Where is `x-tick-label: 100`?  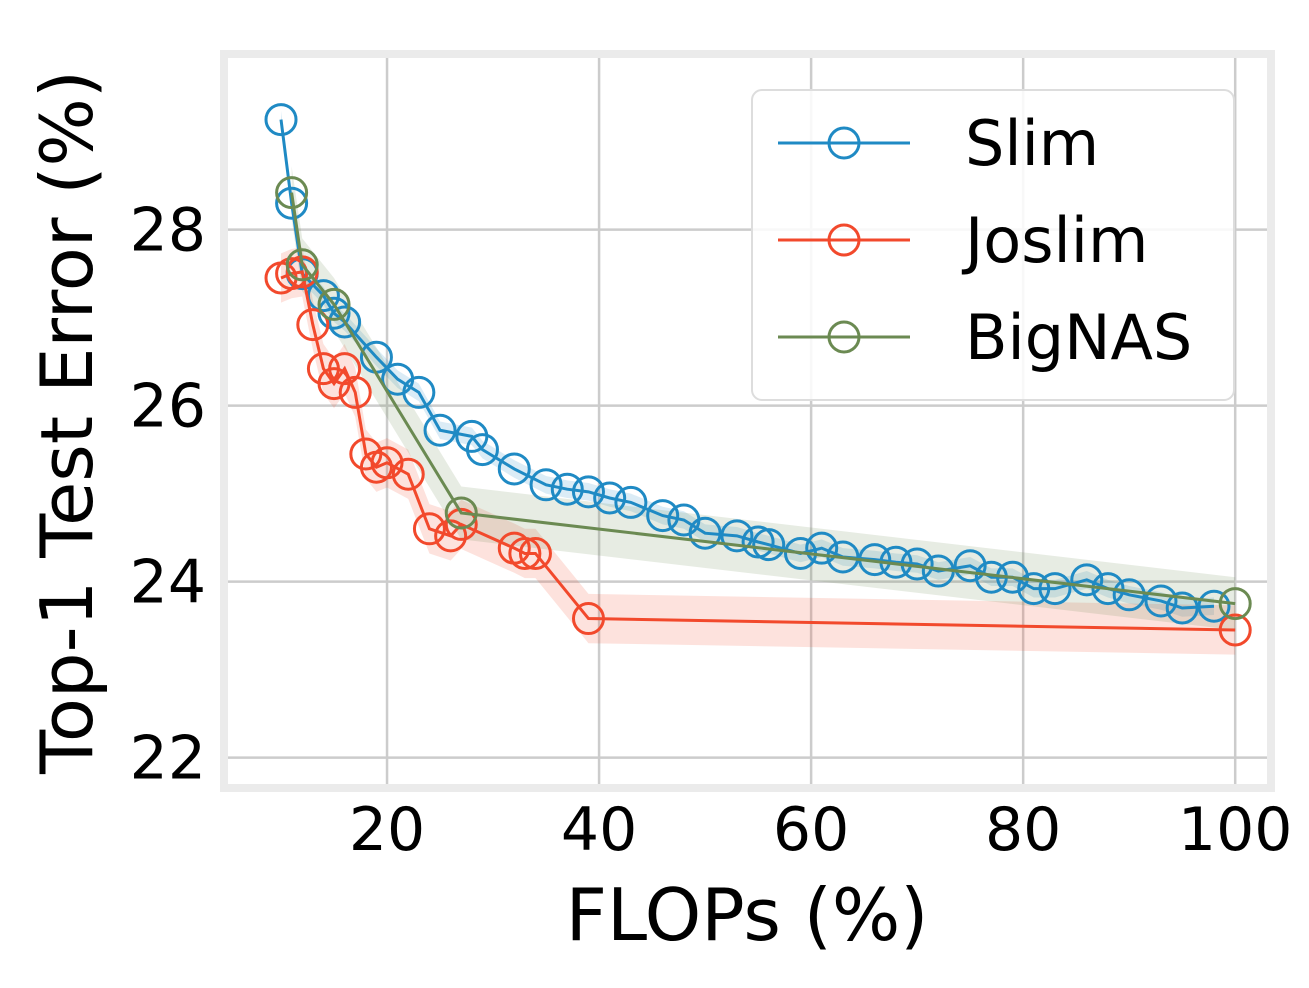
x-tick-label: 100 is located at coordinates (1235, 830).